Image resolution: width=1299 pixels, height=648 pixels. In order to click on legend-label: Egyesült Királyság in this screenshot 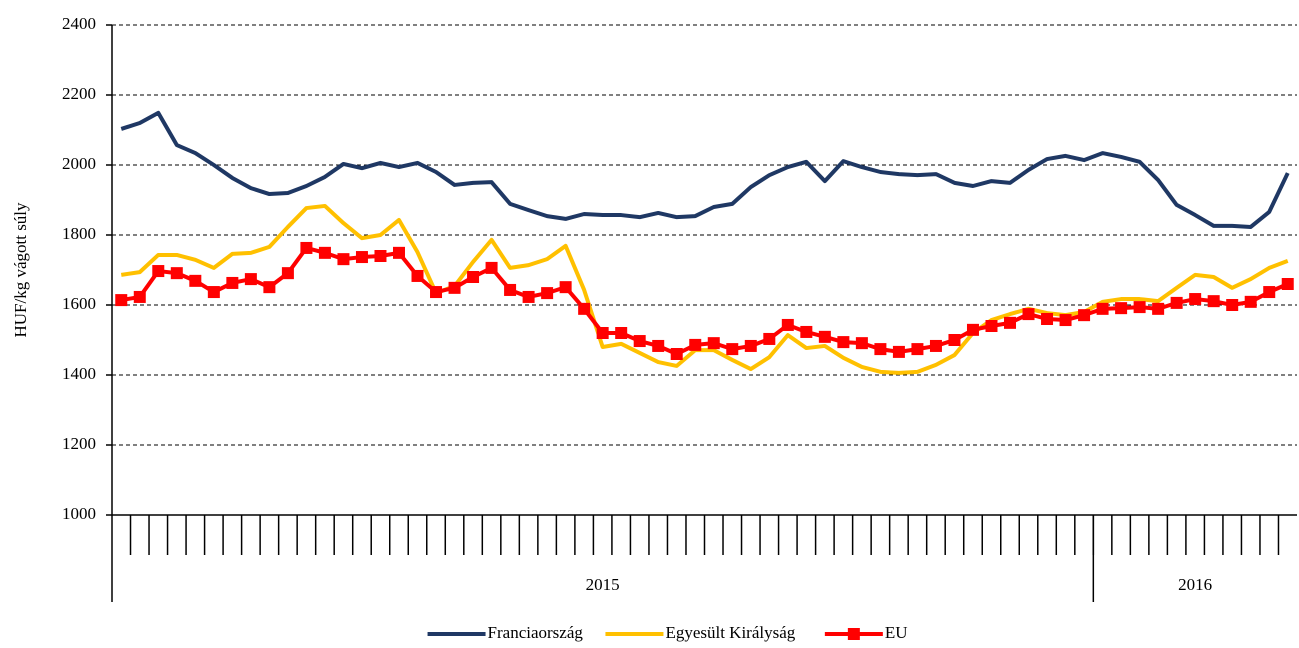, I will do `click(730, 632)`.